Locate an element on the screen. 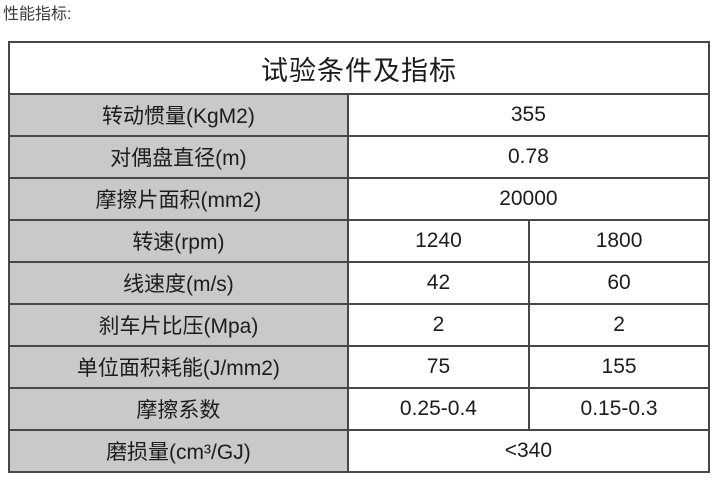 The width and height of the screenshot is (718, 485). table-row: 刹车片比压(Mpa) 2 2 is located at coordinates (359, 325).